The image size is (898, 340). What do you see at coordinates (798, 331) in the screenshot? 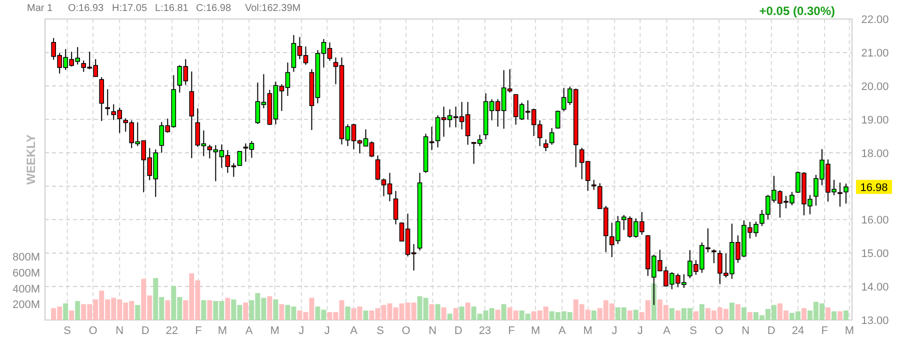
I see `x-tick-label: 24` at bounding box center [798, 331].